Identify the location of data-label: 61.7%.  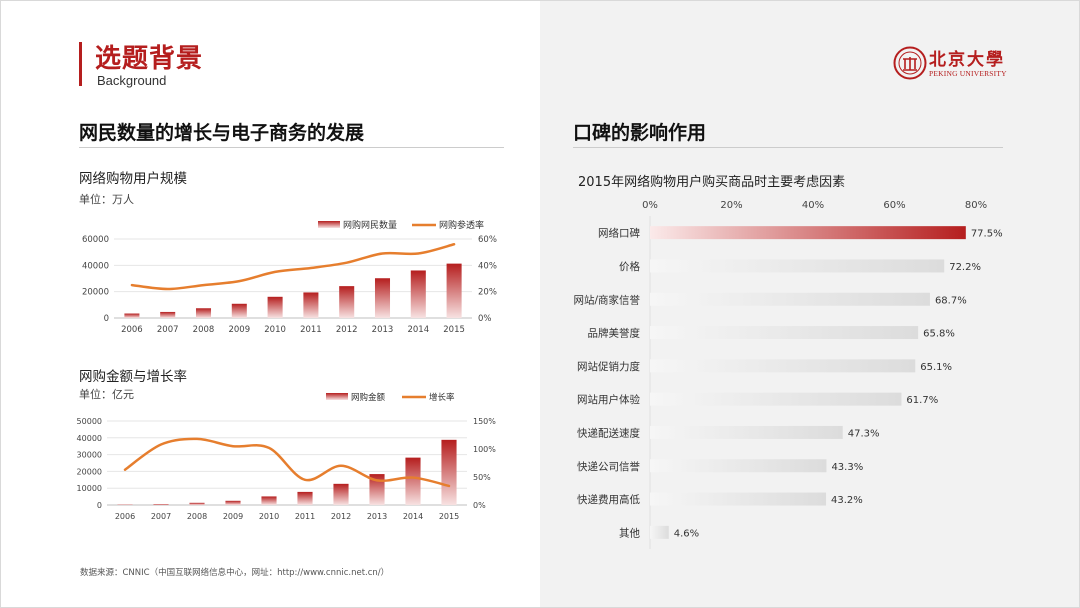
(922, 400).